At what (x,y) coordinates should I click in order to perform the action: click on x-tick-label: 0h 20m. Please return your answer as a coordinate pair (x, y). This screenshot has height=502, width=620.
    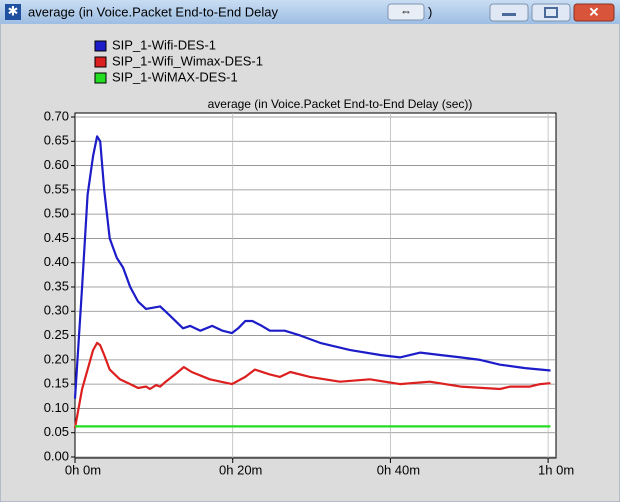
    Looking at the image, I should click on (240, 469).